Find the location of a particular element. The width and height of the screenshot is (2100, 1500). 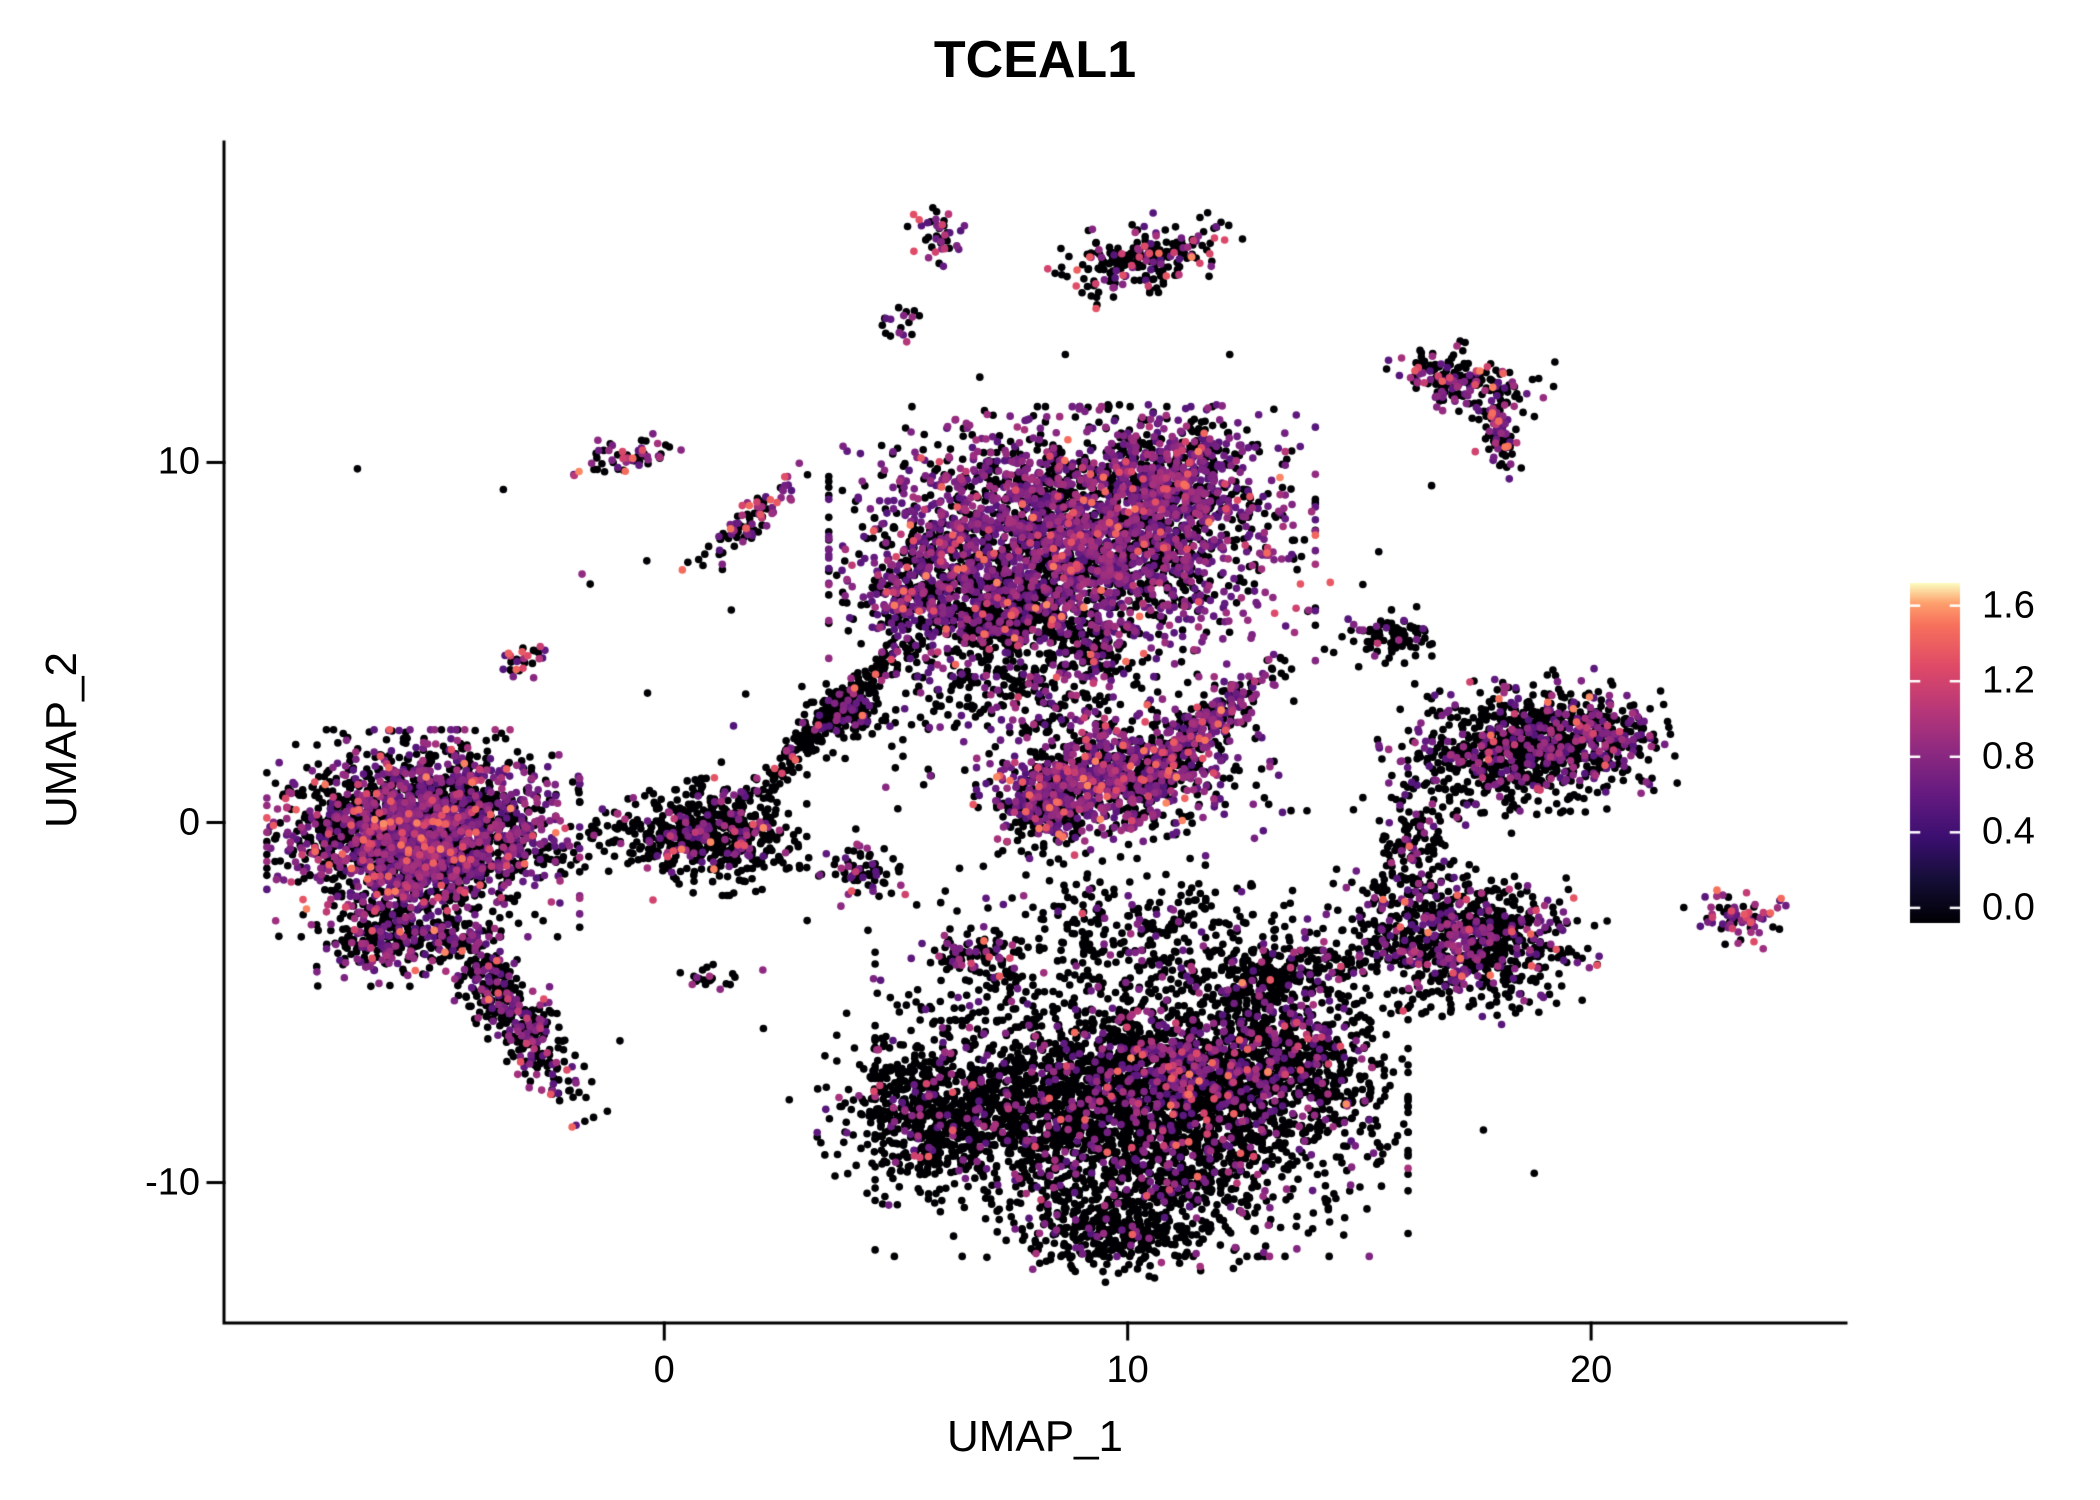

x-tick-label: 10 is located at coordinates (1127, 1370).